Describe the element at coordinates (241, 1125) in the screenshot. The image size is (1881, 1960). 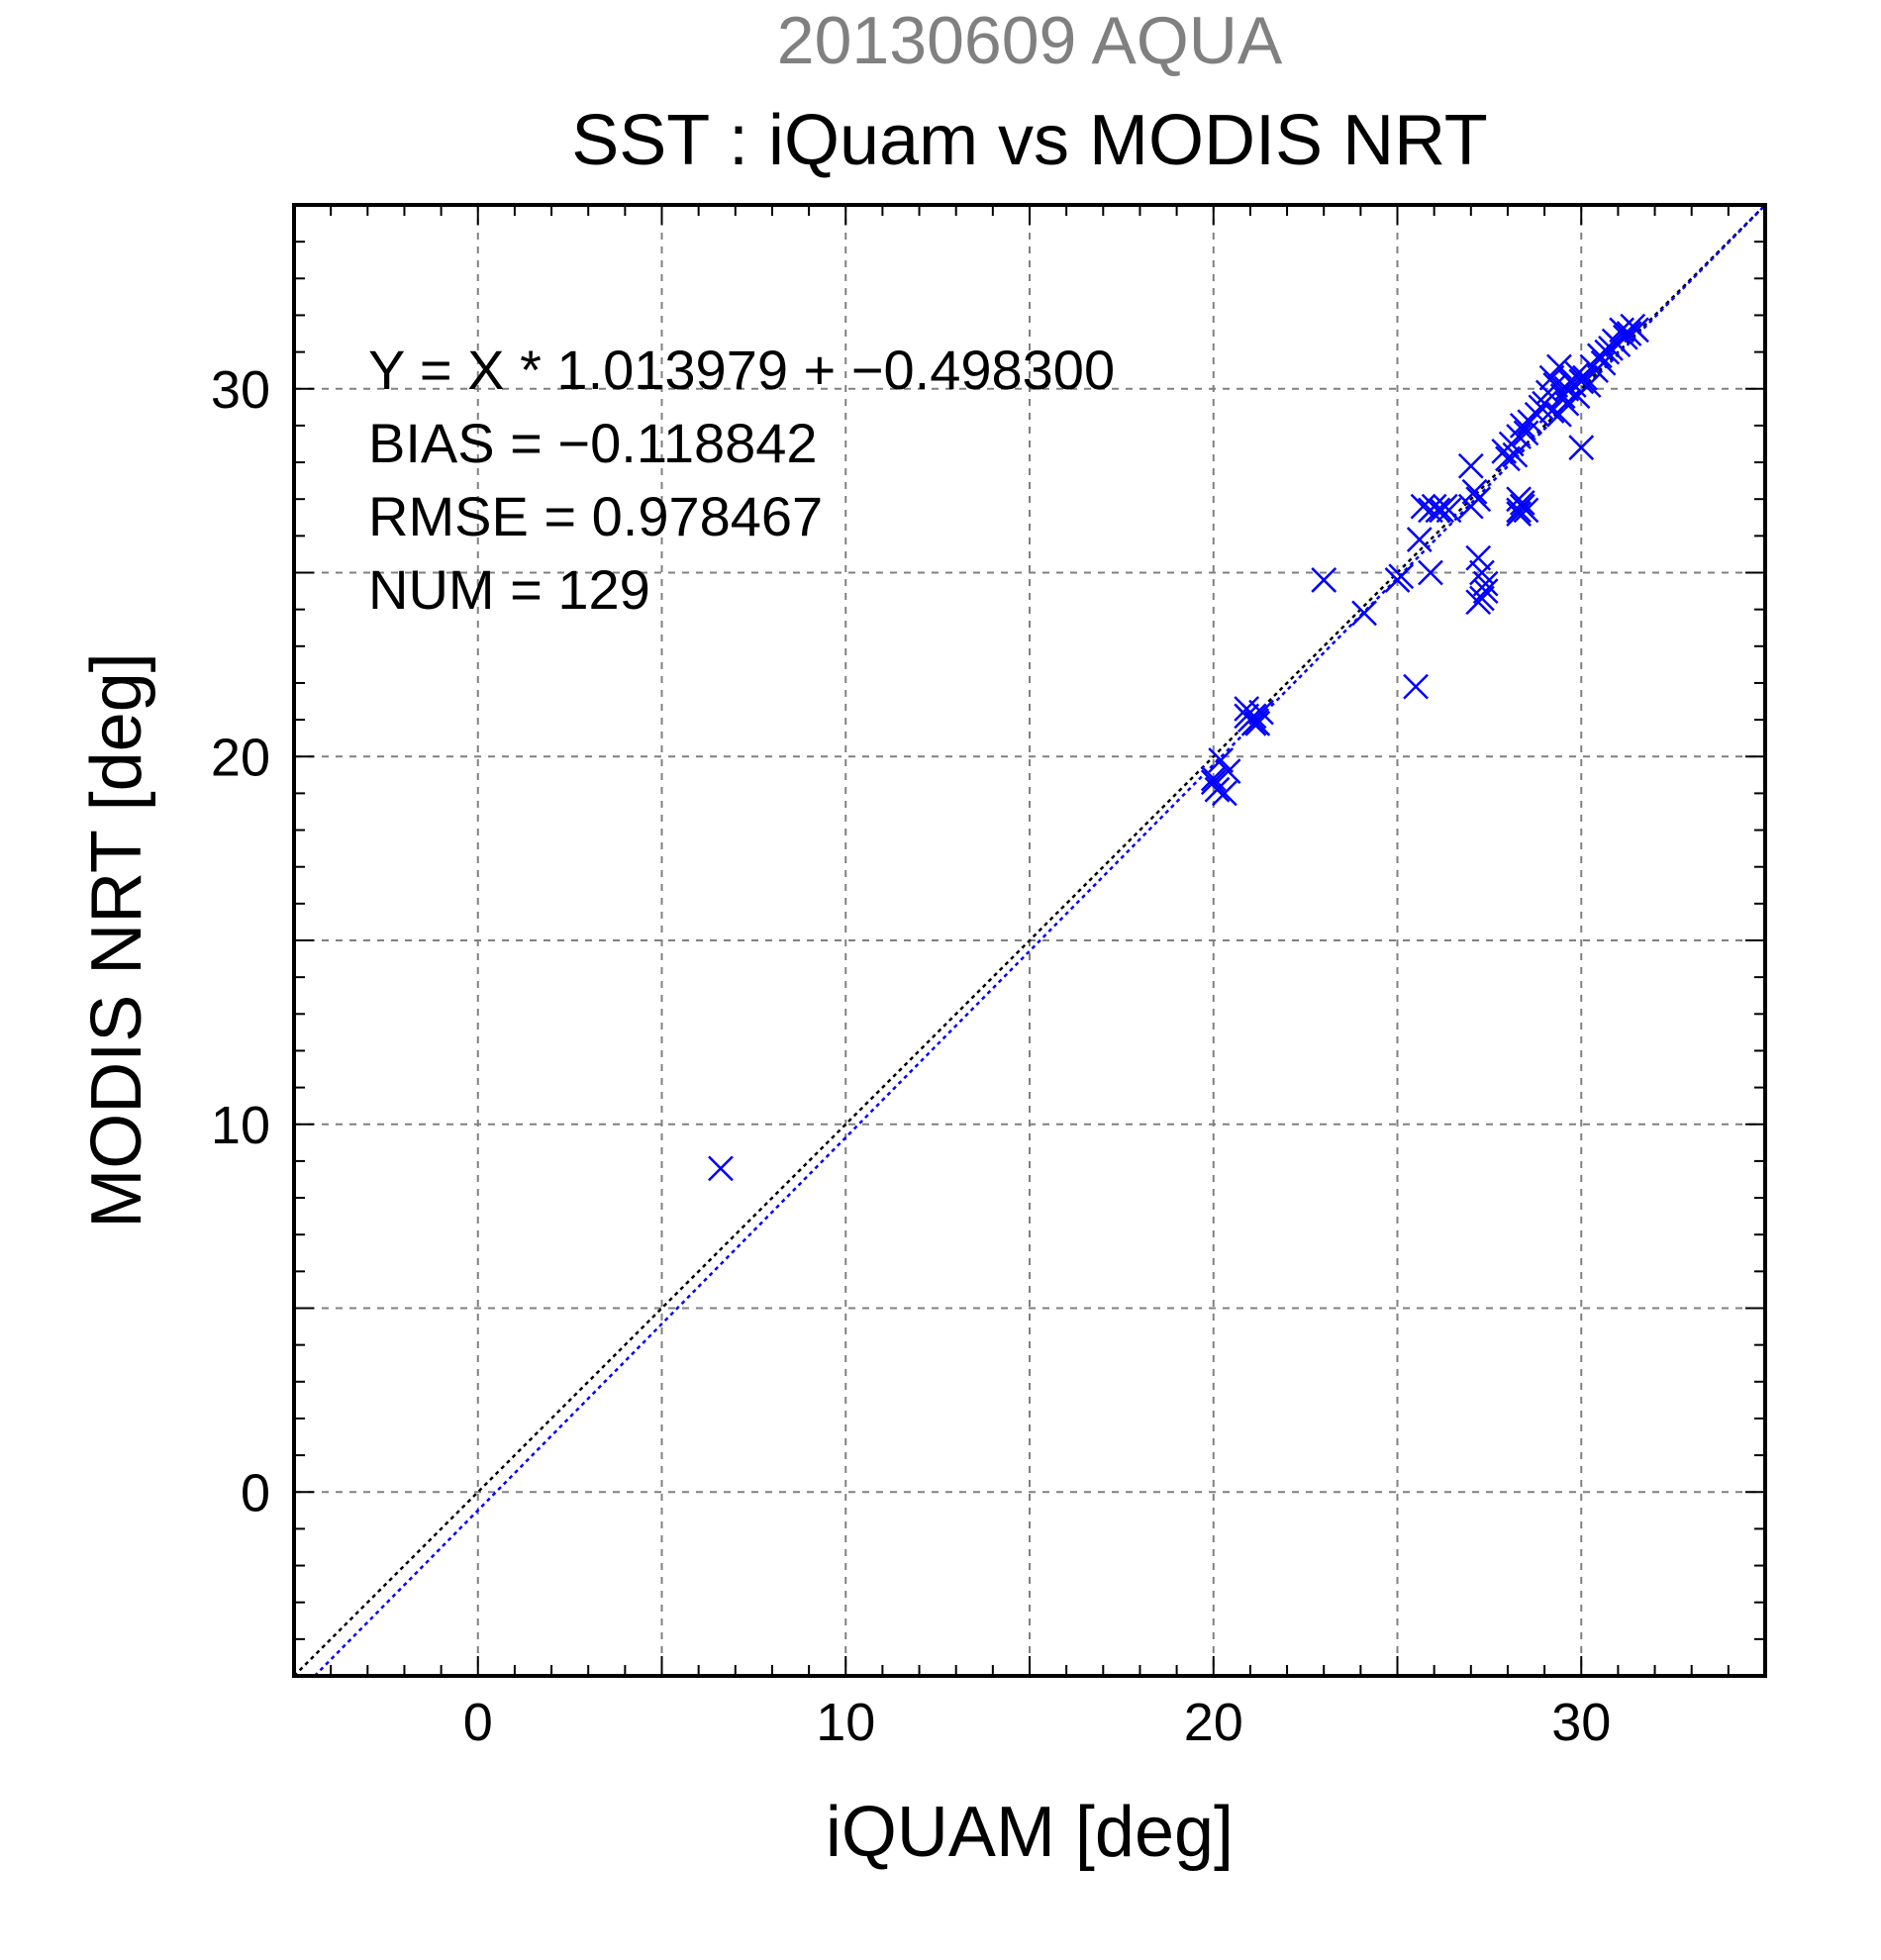
I see `y-tick-label: 10` at that location.